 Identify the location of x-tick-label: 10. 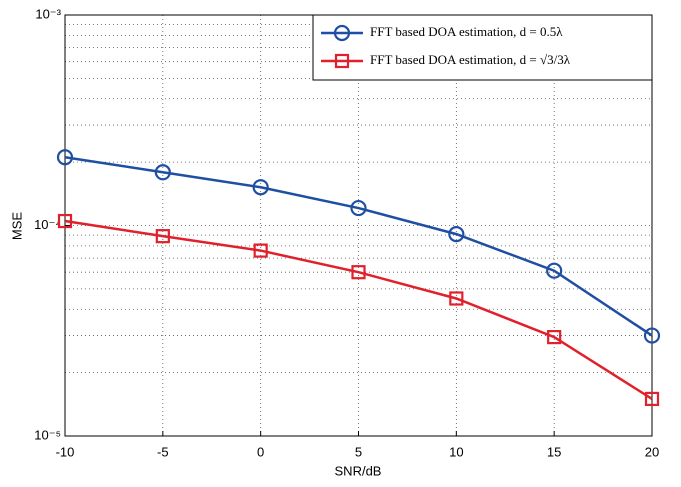
(456, 451).